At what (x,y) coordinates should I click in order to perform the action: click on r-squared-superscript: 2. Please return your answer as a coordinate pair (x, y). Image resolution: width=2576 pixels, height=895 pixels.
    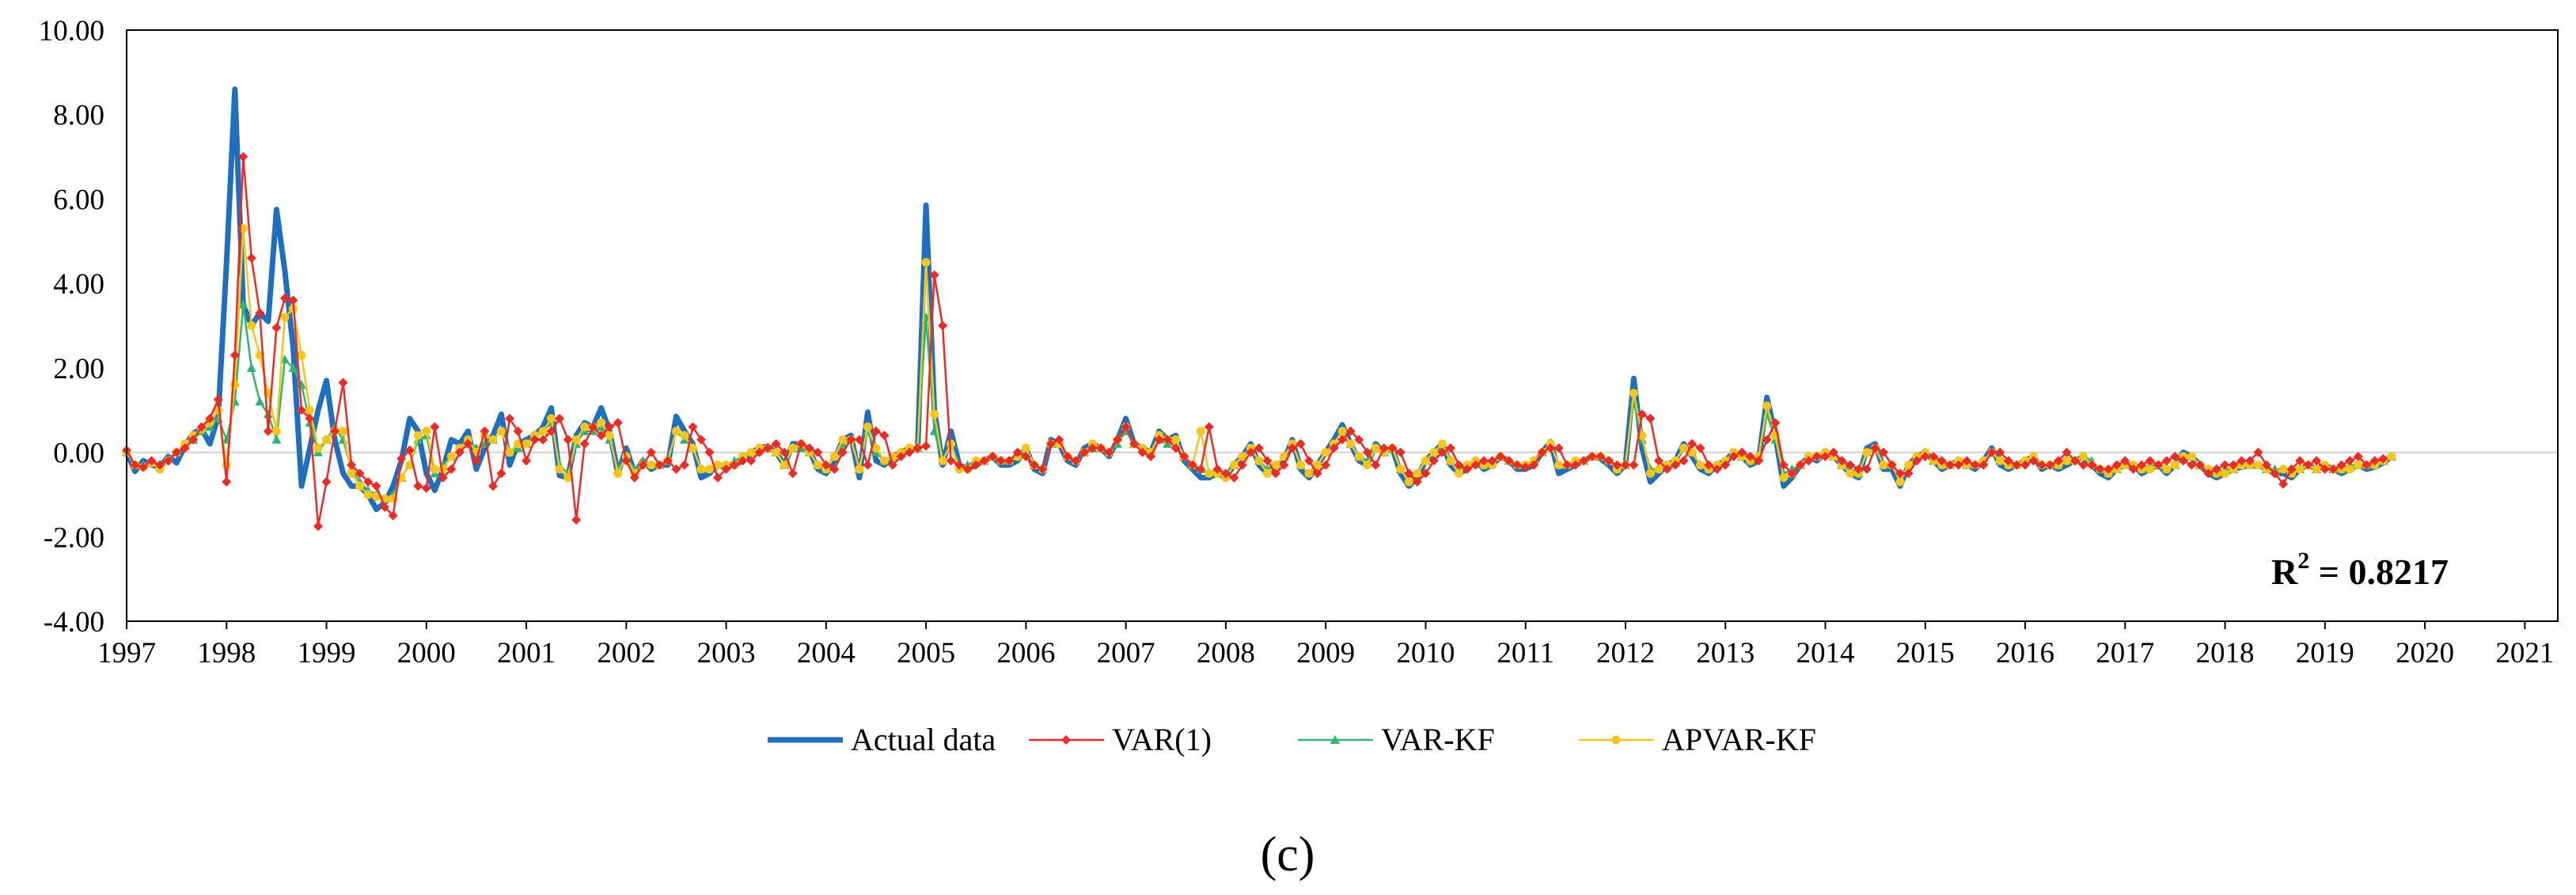
    Looking at the image, I should click on (2303, 561).